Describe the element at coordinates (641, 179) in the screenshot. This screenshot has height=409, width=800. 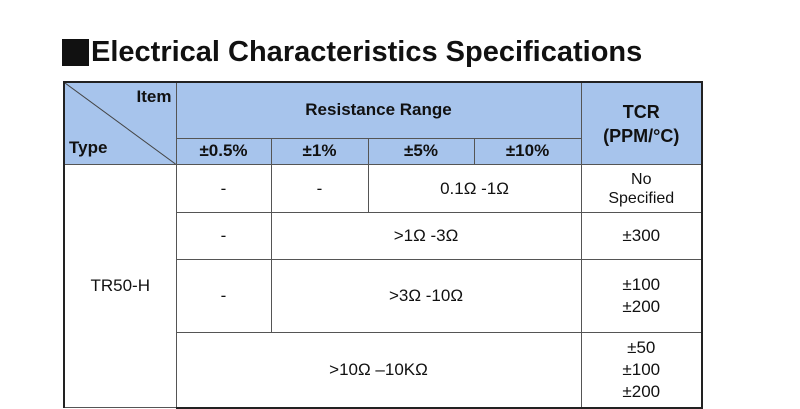
I see `tcr-value: No` at that location.